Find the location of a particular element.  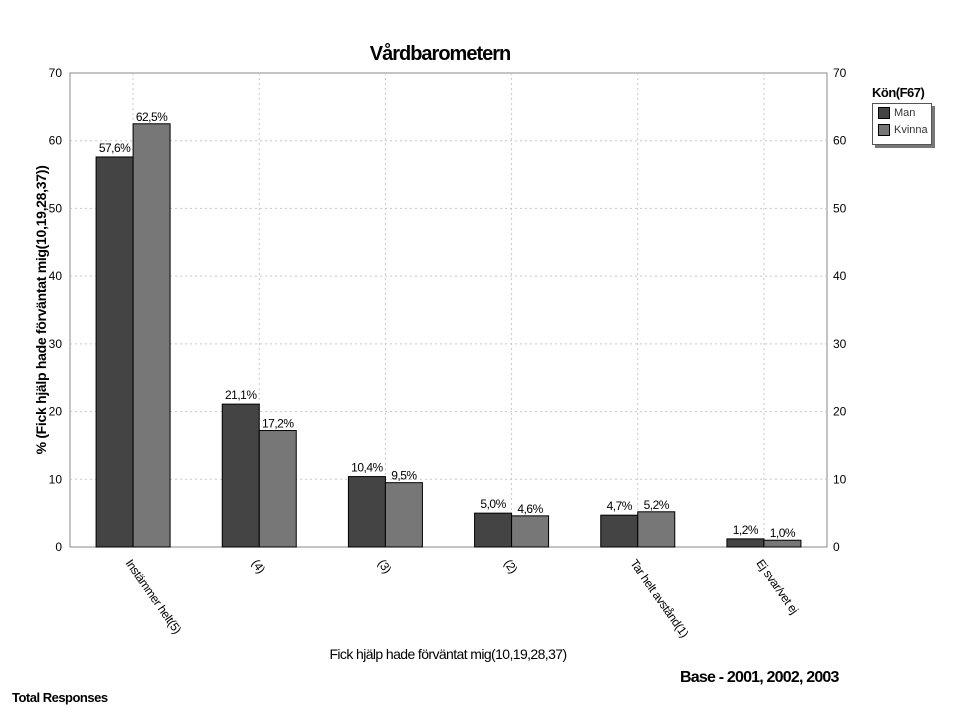

data-label-man: 10,4% is located at coordinates (367, 468).